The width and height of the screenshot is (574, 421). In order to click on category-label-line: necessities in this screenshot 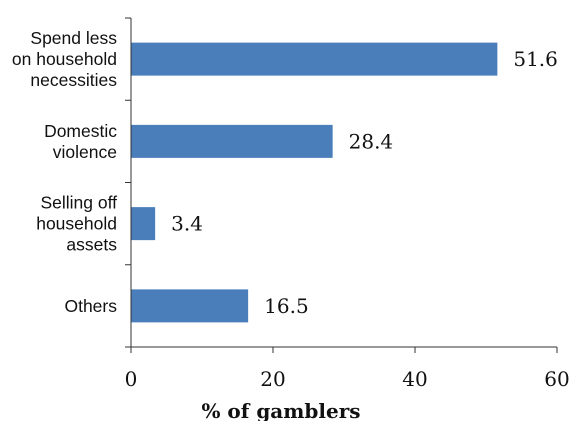, I will do `click(73, 80)`.